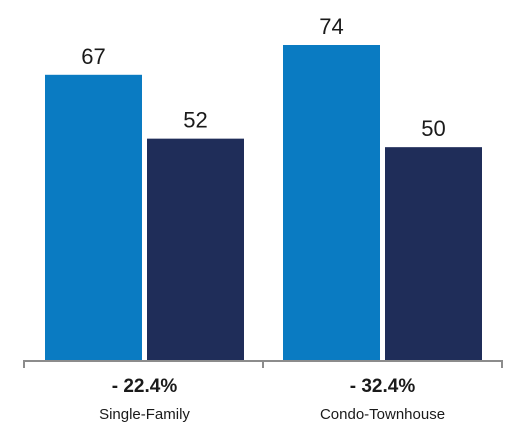 Image resolution: width=505 pixels, height=428 pixels. I want to click on data-label: 67, so click(93, 56).